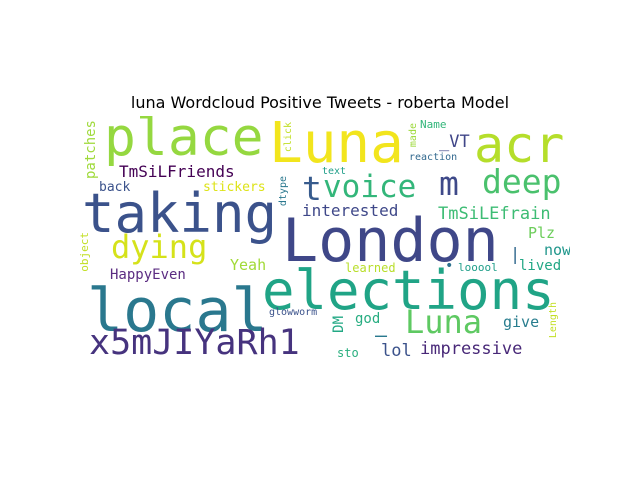 This screenshot has width=640, height=480. Describe the element at coordinates (334, 171) in the screenshot. I see `word-text: text` at that location.